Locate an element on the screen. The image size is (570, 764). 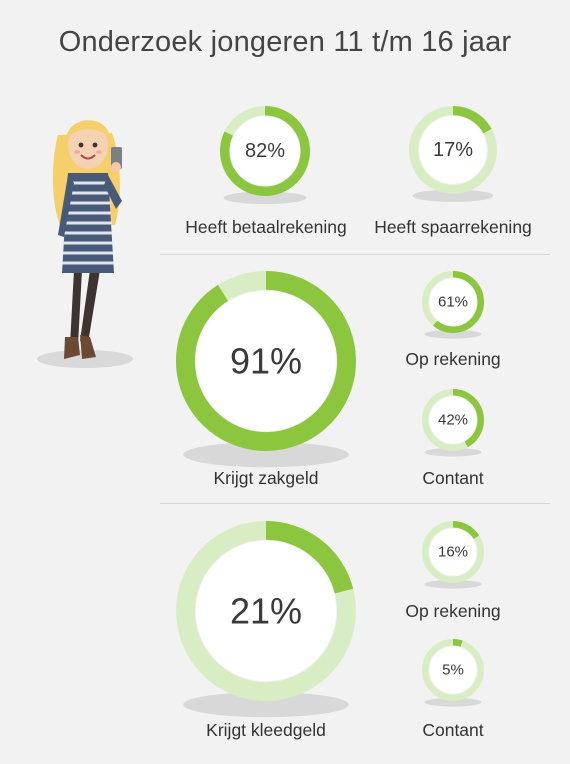
gauge-kleedgeld: 21% is located at coordinates (266, 619).